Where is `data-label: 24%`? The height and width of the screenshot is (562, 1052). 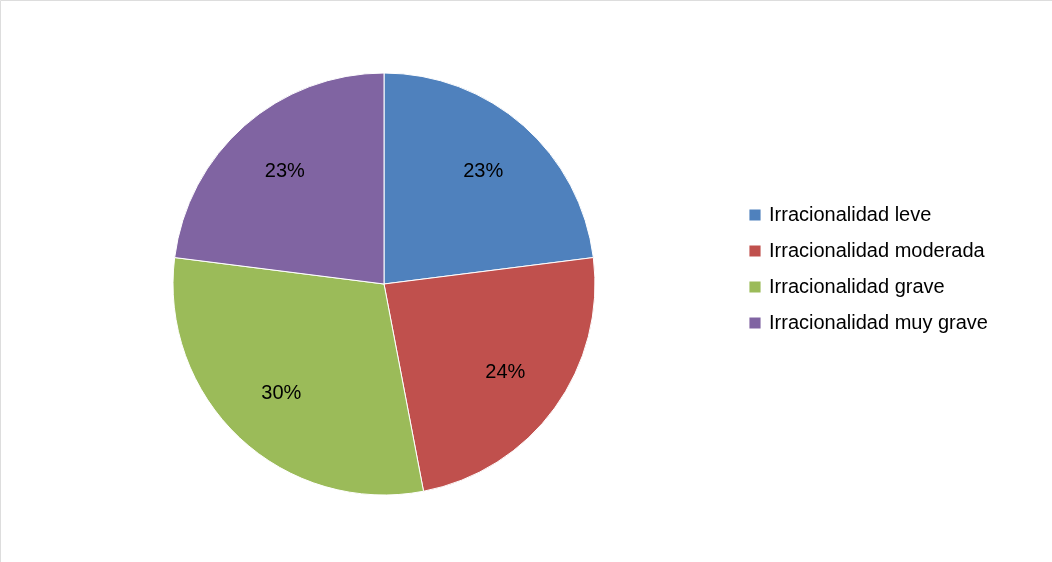 data-label: 24% is located at coordinates (505, 371).